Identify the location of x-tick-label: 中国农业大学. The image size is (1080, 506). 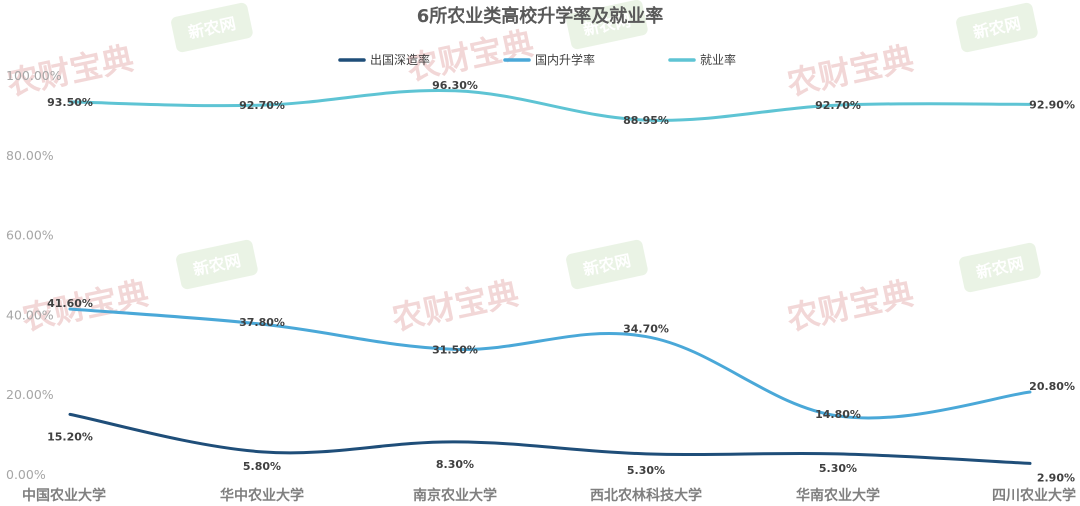
(64, 495).